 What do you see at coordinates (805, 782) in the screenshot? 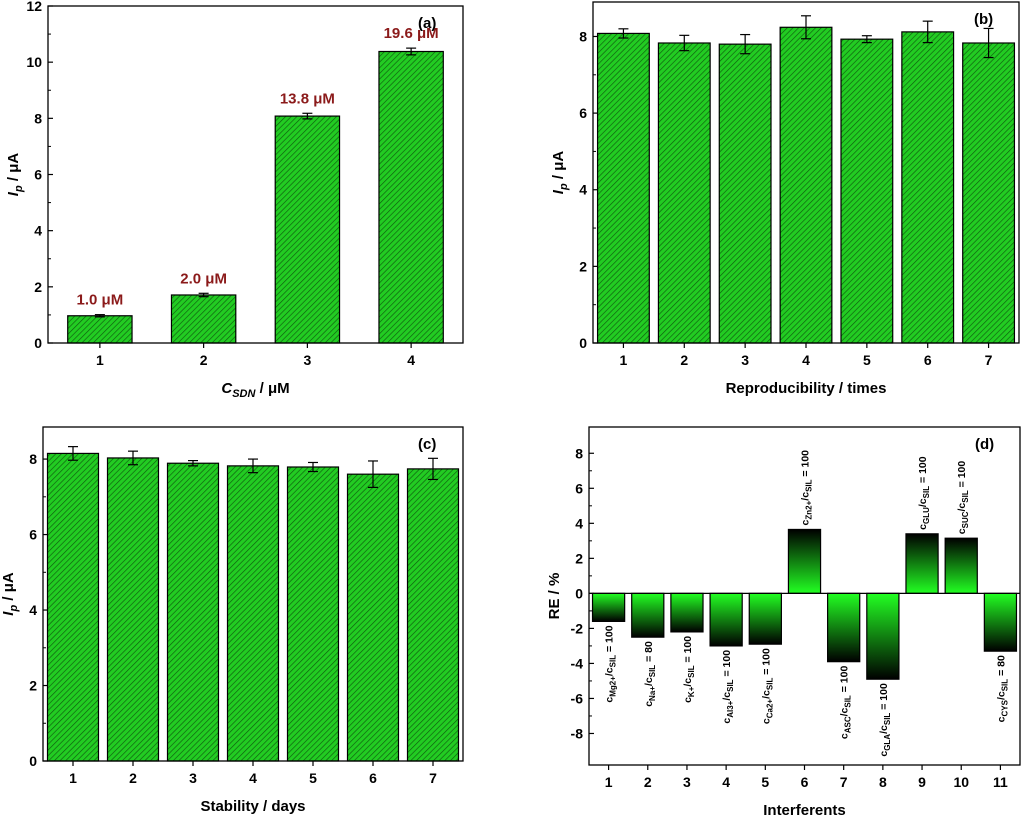
I see `x-tick-label: 6` at bounding box center [805, 782].